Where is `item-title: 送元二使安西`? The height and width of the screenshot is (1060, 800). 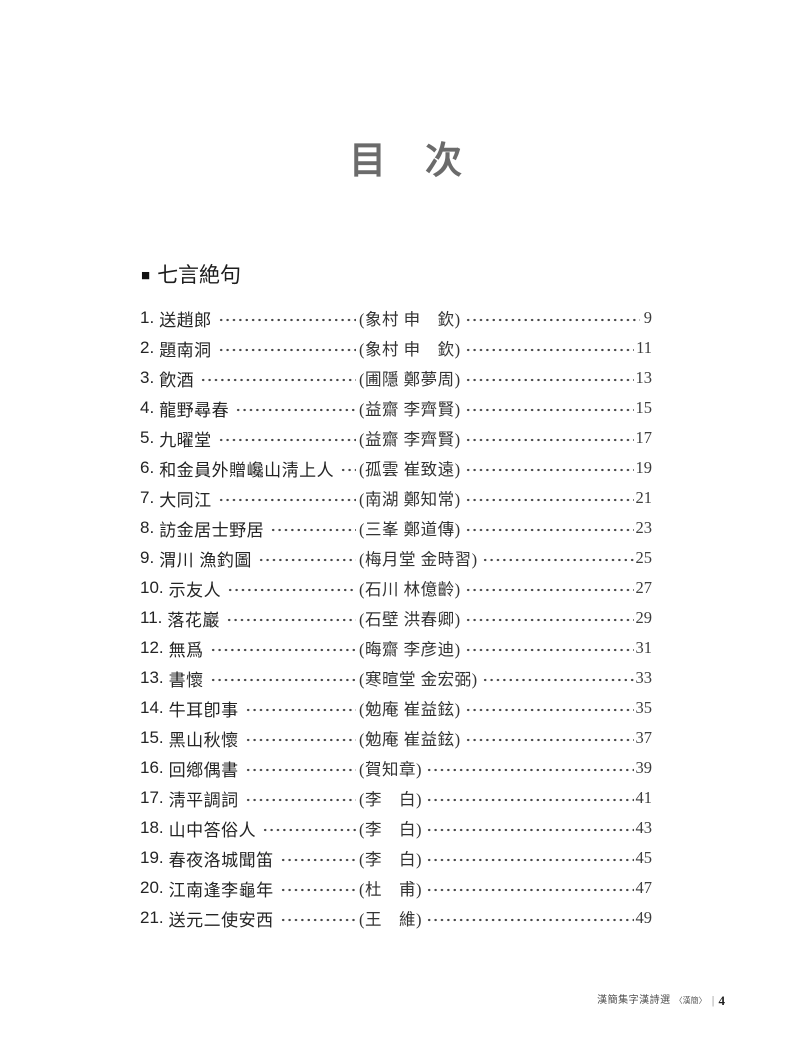 item-title: 送元二使安西 is located at coordinates (221, 920).